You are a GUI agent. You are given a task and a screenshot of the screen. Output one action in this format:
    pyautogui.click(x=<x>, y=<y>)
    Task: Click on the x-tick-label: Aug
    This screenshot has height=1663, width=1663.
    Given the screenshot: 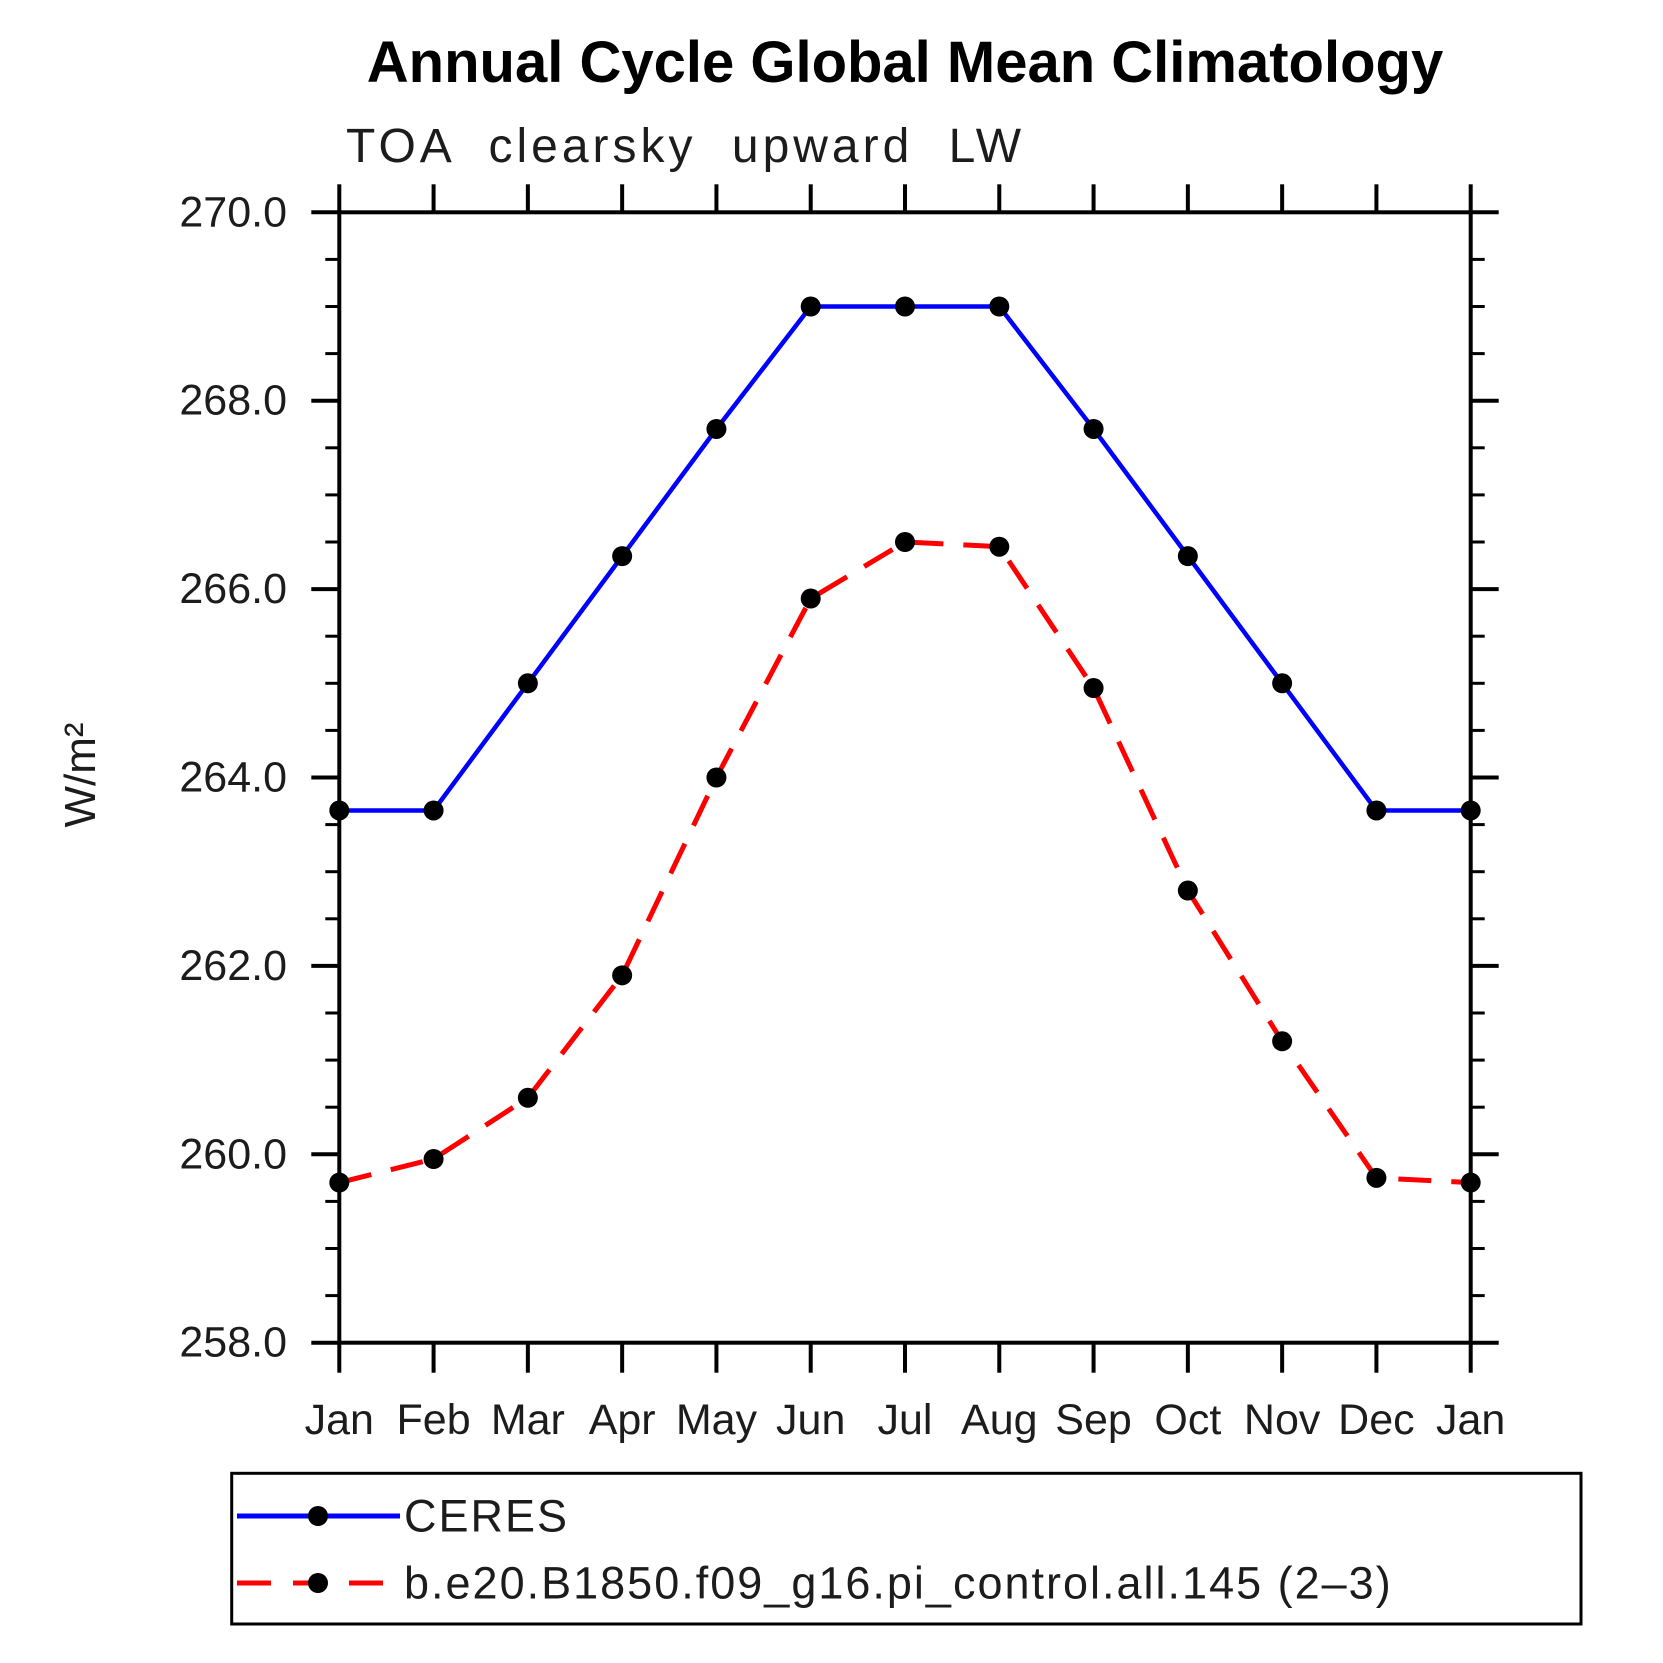 What is the action you would take?
    pyautogui.click(x=999, y=1420)
    